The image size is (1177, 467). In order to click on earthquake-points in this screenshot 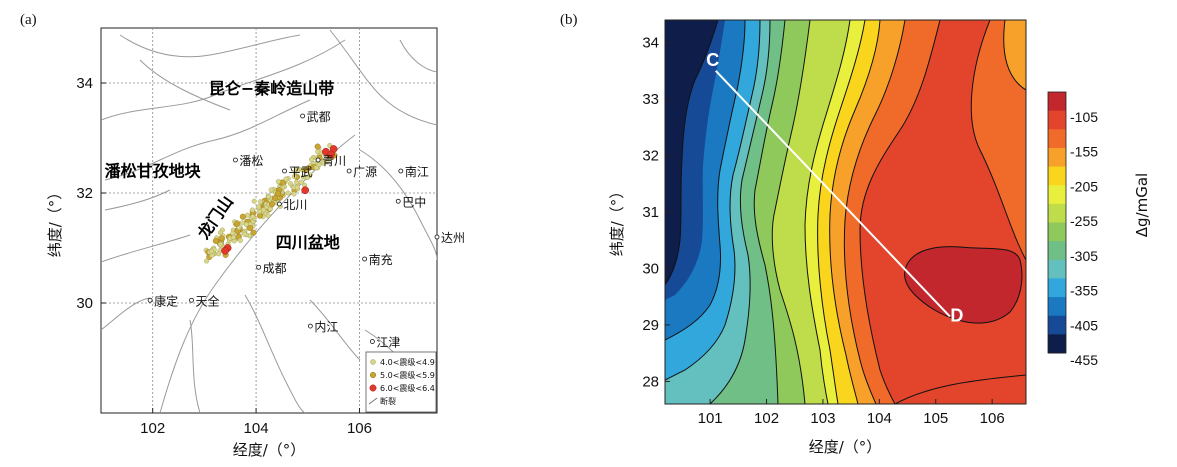, I will do `click(270, 203)`.